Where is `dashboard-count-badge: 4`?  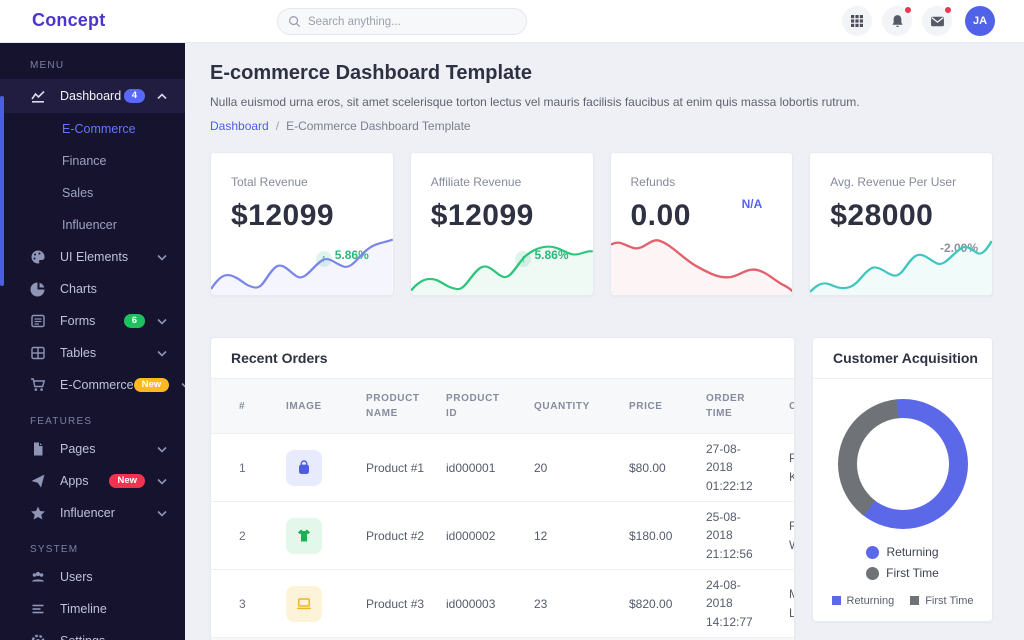 dashboard-count-badge: 4 is located at coordinates (134, 96).